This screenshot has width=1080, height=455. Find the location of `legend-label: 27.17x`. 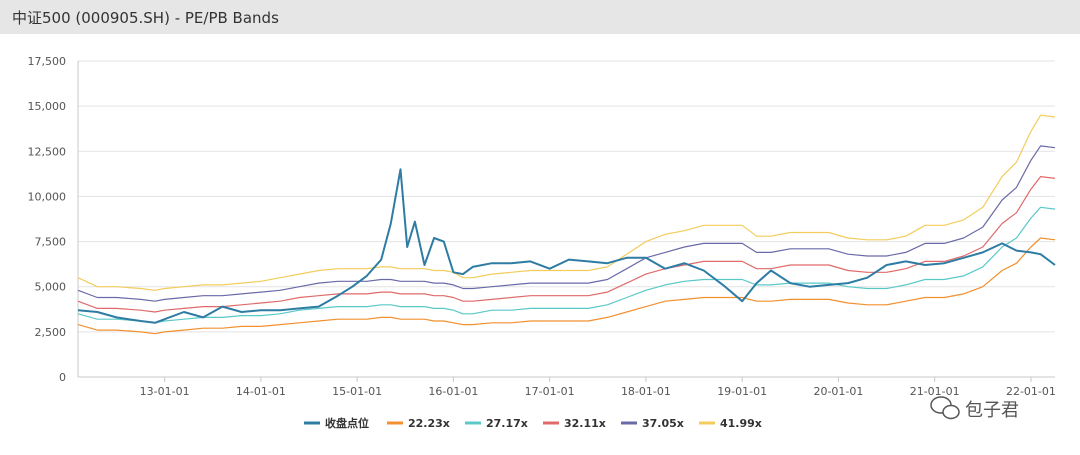

legend-label: 27.17x is located at coordinates (507, 423).